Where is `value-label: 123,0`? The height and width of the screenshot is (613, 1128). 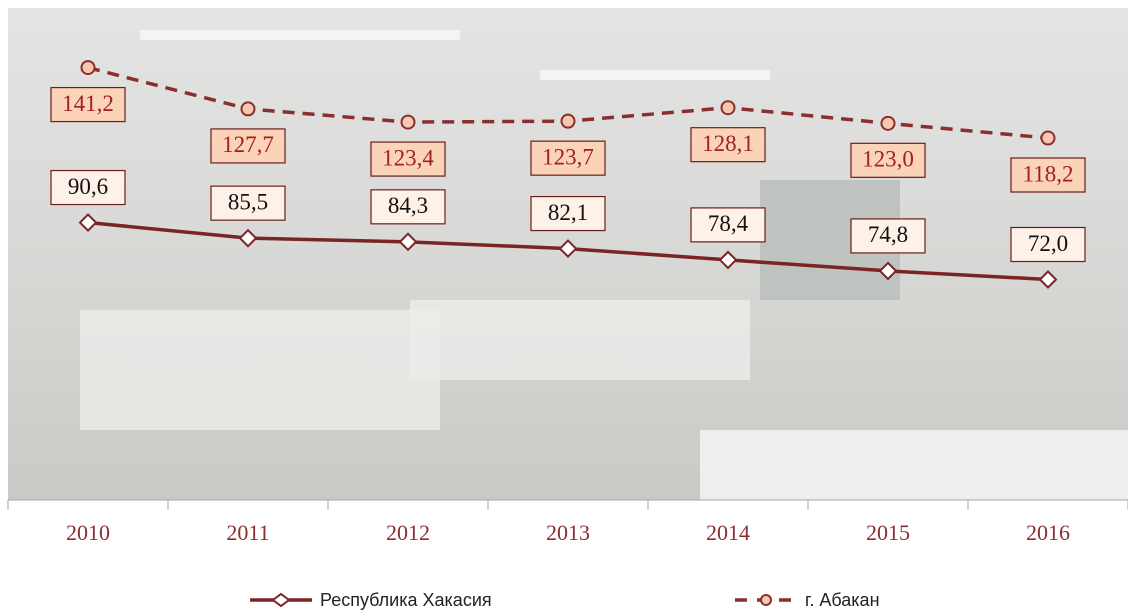
value-label: 123,0 is located at coordinates (888, 159).